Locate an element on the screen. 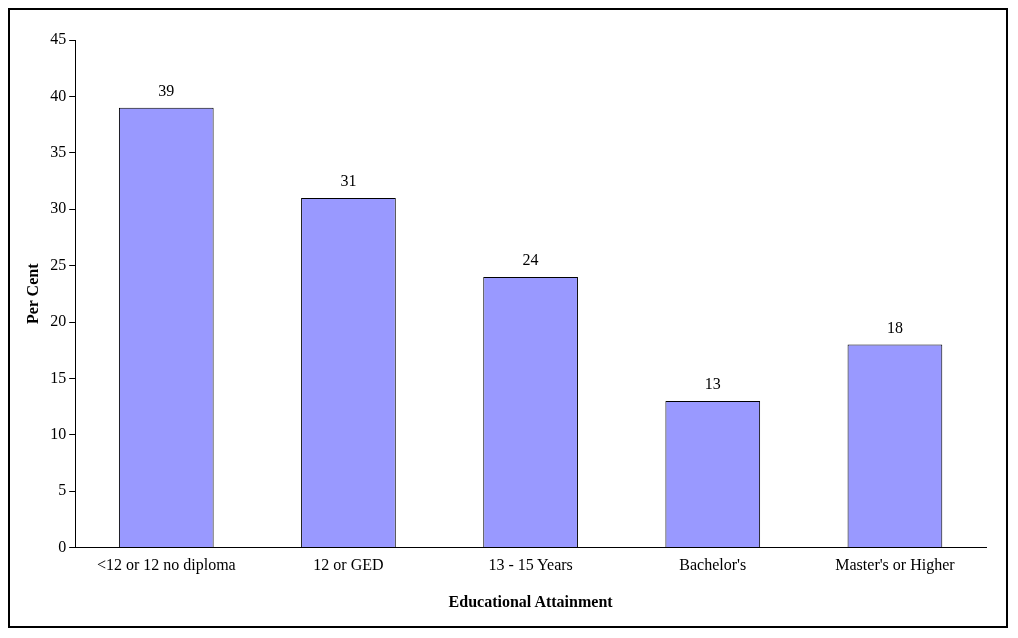 The height and width of the screenshot is (638, 1018). data-label: 13 is located at coordinates (712, 384).